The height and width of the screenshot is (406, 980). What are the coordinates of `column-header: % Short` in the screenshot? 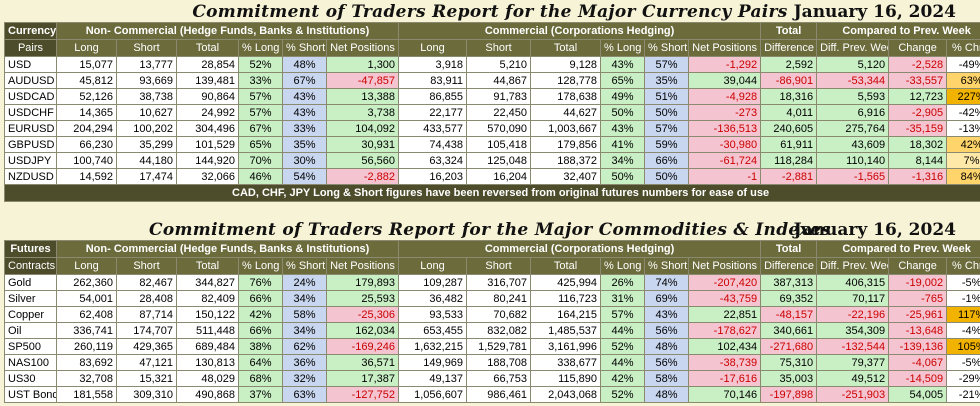 It's located at (667, 48).